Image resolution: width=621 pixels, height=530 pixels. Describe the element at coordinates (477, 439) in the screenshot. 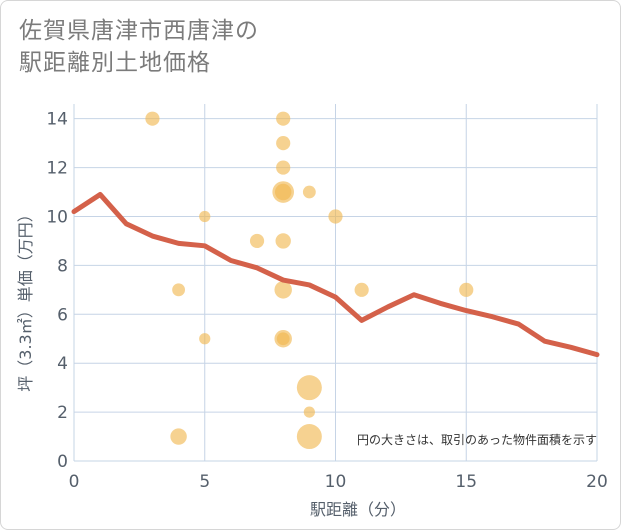

I see `size-note: 円の大きさは、取引のあった物件面積を示す` at that location.